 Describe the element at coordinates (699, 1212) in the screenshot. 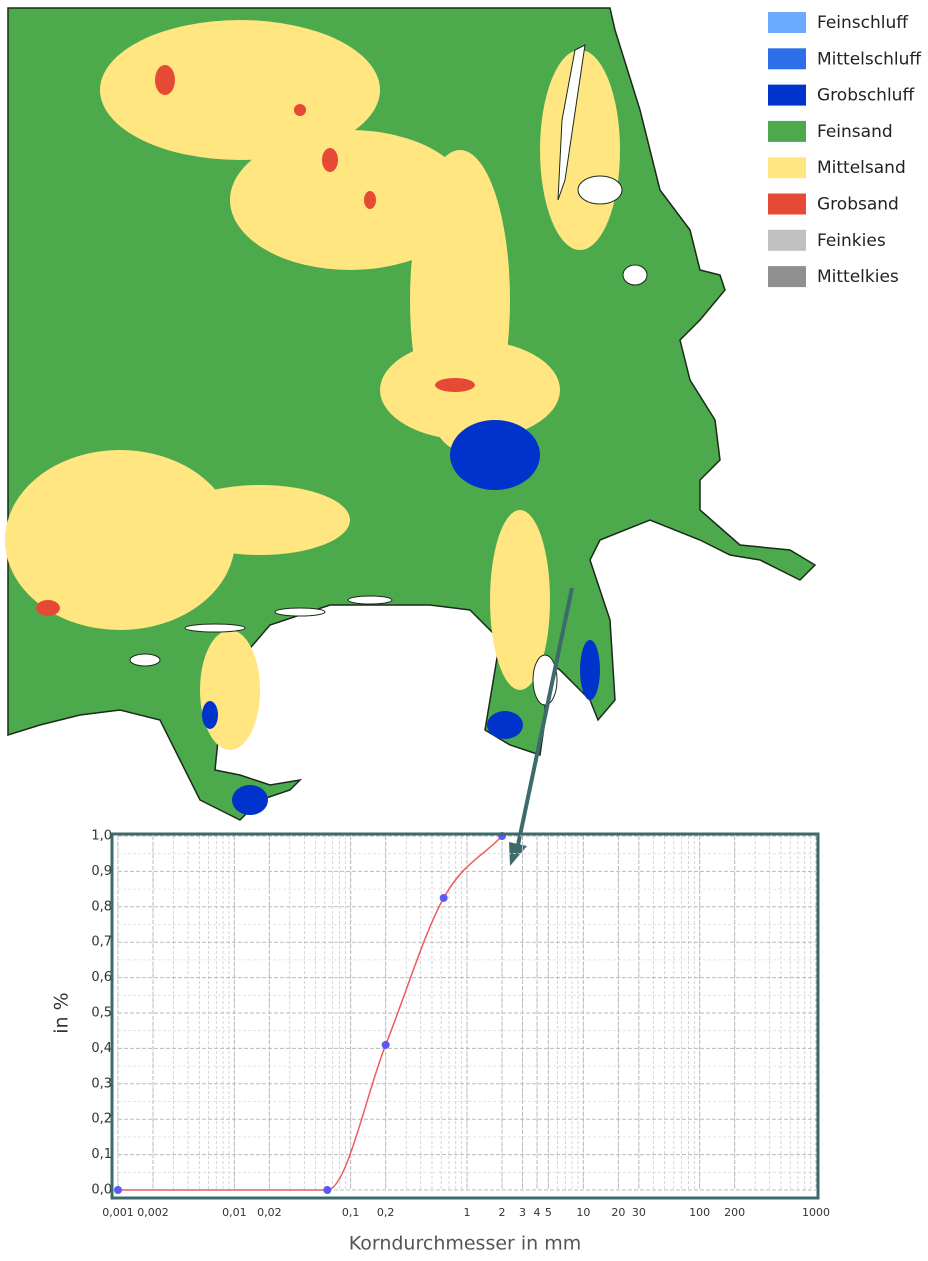

I see `x-tick-label: 100` at that location.